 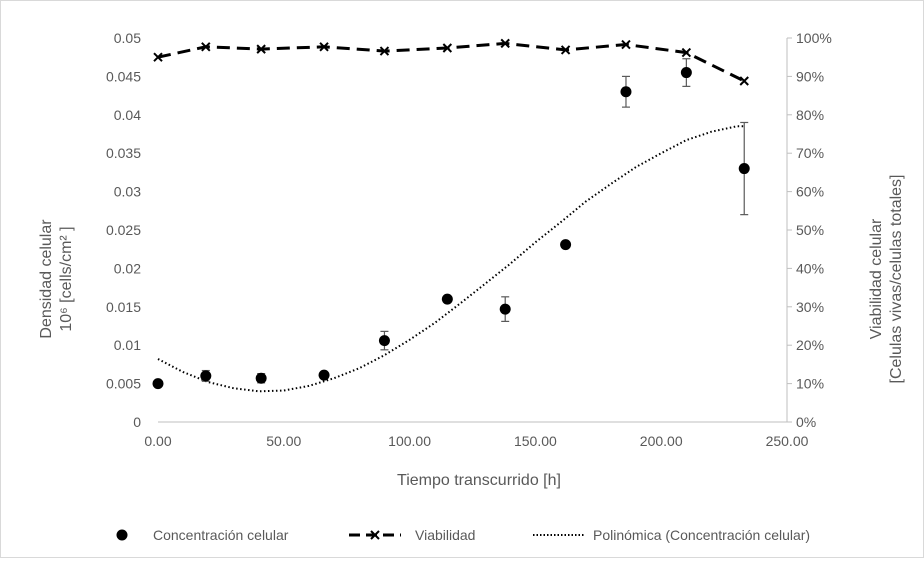 What do you see at coordinates (535, 441) in the screenshot?
I see `x-tick-label: 150.00` at bounding box center [535, 441].